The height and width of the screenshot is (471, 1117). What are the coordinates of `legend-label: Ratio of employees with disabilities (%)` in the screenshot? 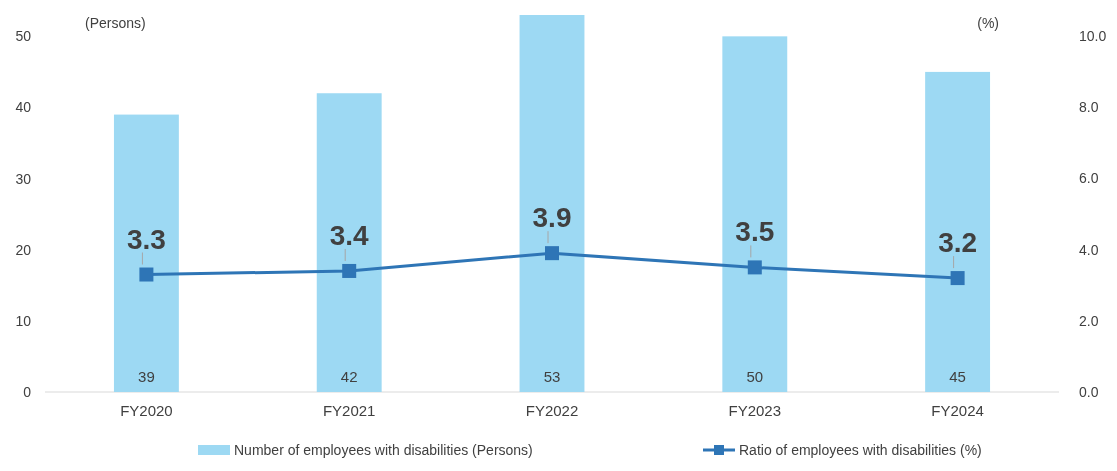 It's located at (860, 450).